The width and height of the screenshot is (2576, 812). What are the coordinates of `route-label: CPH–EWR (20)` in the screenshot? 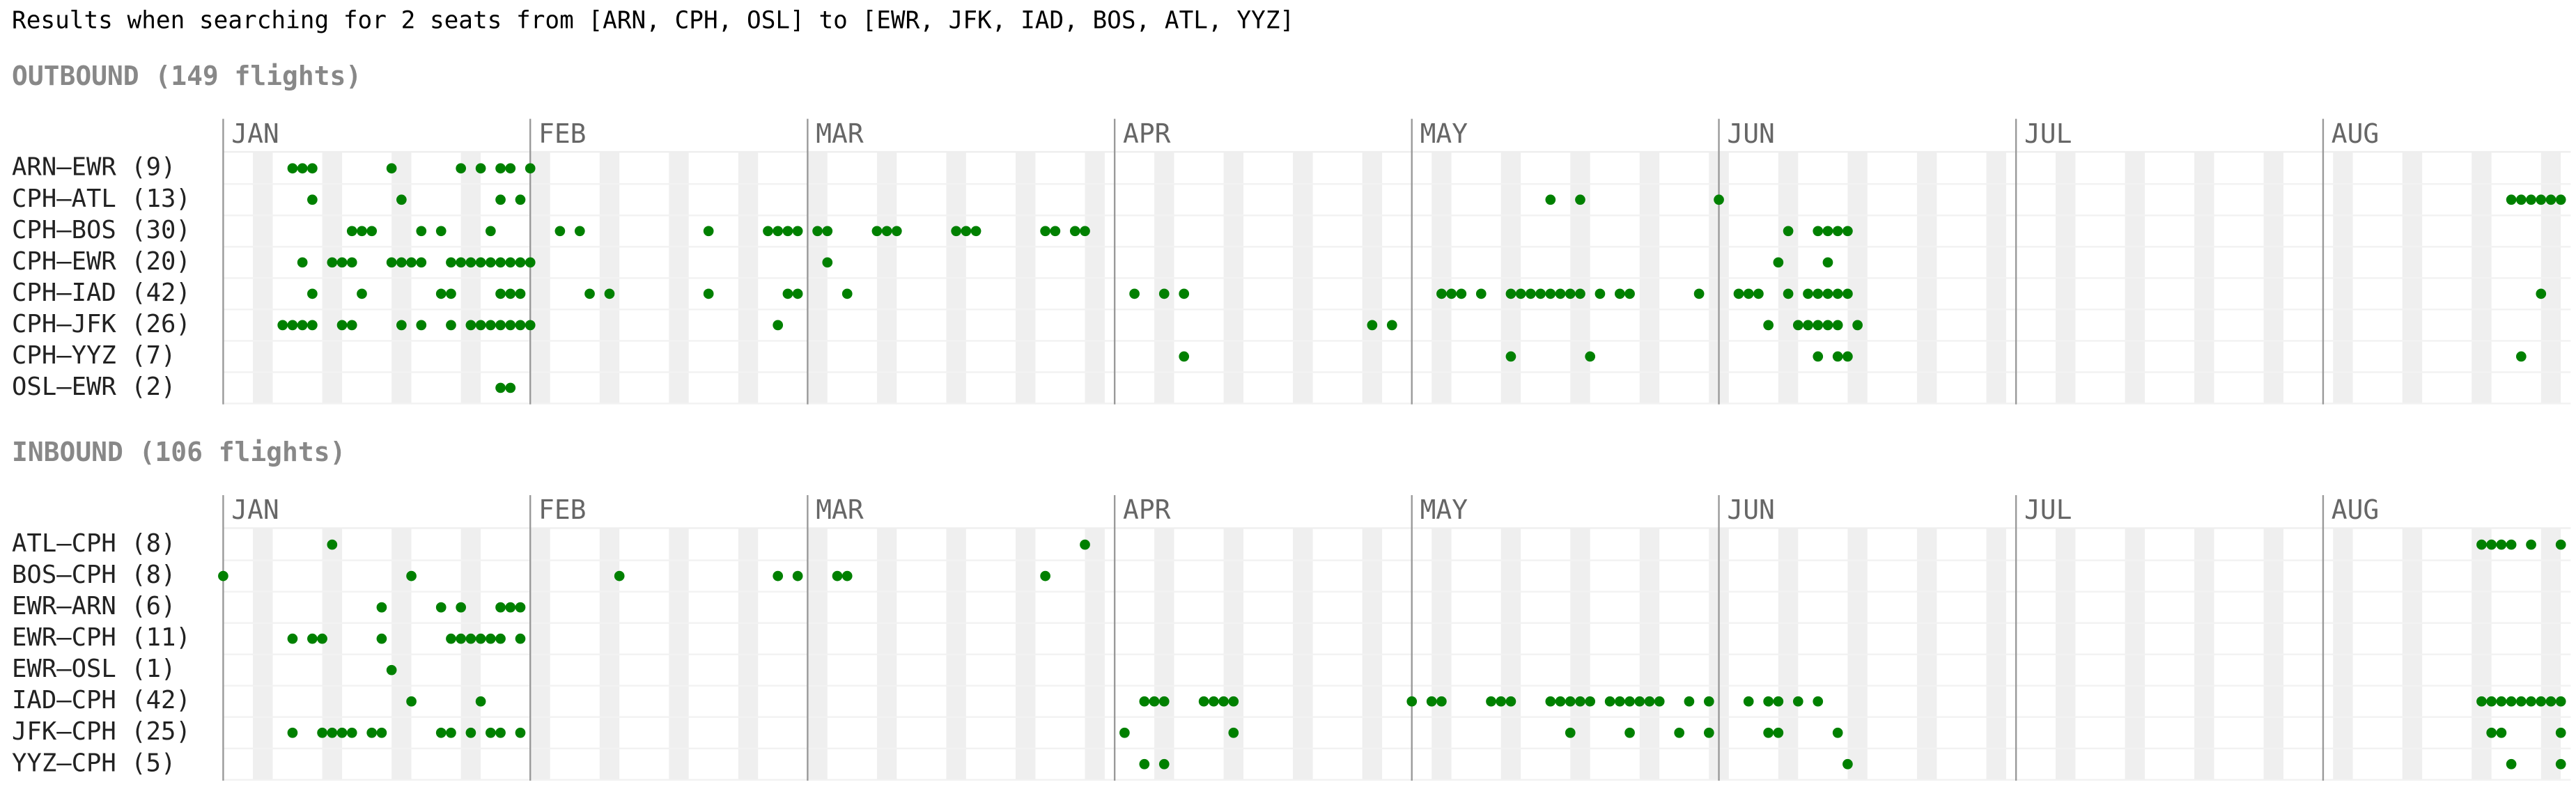 It's located at (101, 261).